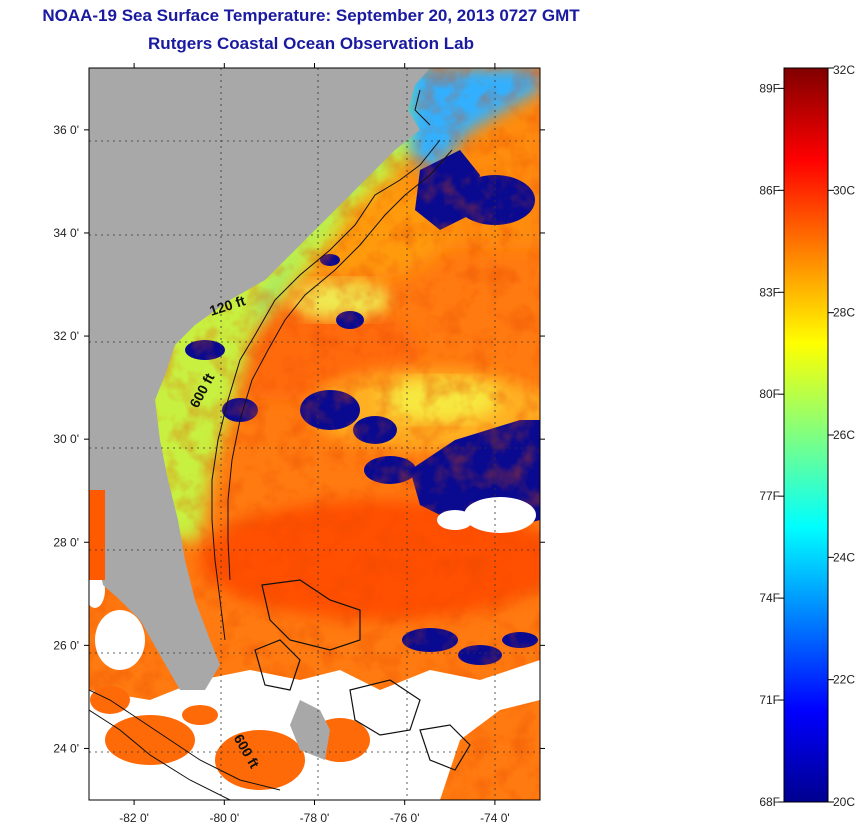  Describe the element at coordinates (66, 336) in the screenshot. I see `lat-tick-label: 32 0'` at that location.